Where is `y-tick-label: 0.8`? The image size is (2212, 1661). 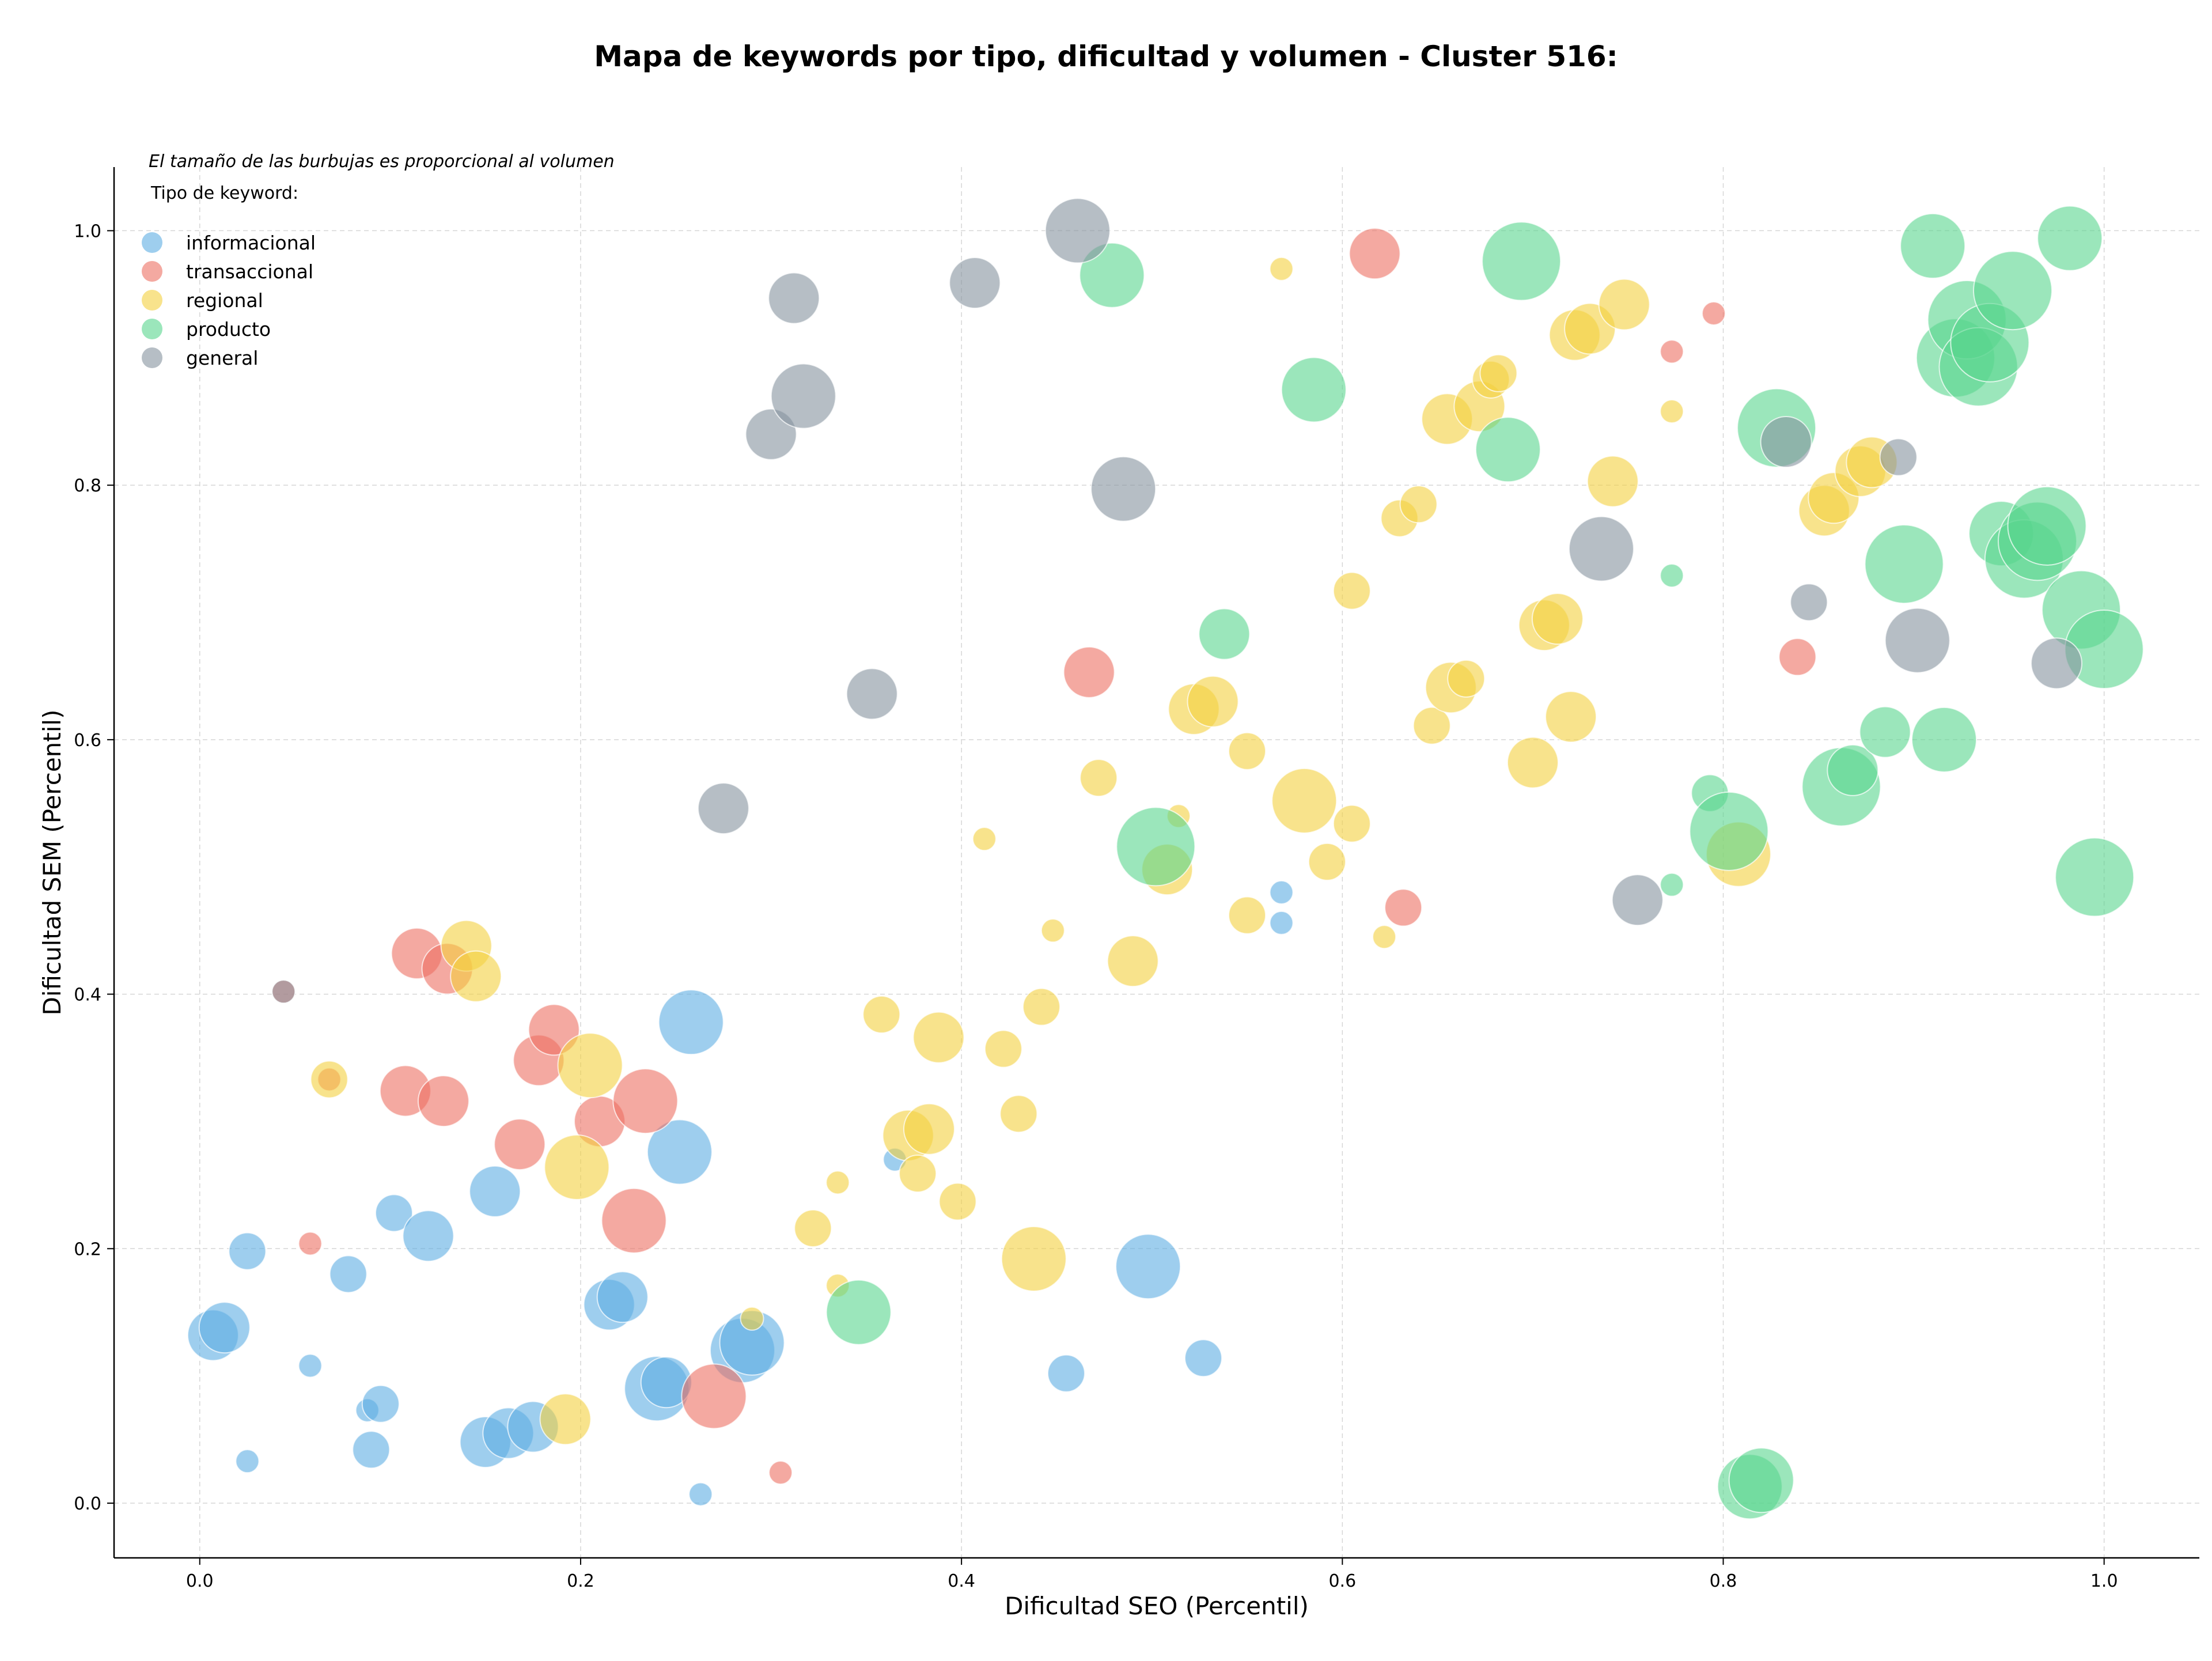
y-tick-label: 0.8 is located at coordinates (87, 486).